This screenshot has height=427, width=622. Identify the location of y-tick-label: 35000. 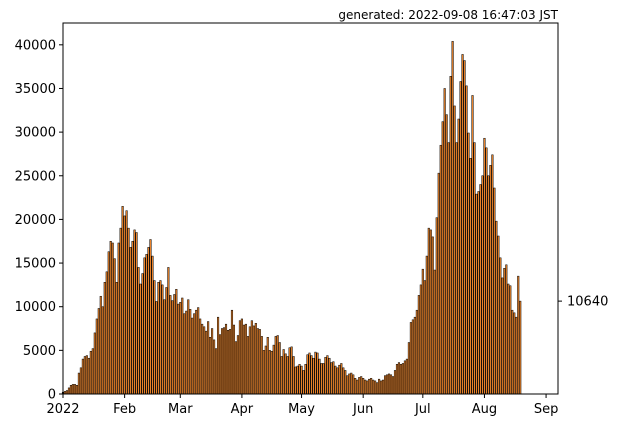
(35, 89).